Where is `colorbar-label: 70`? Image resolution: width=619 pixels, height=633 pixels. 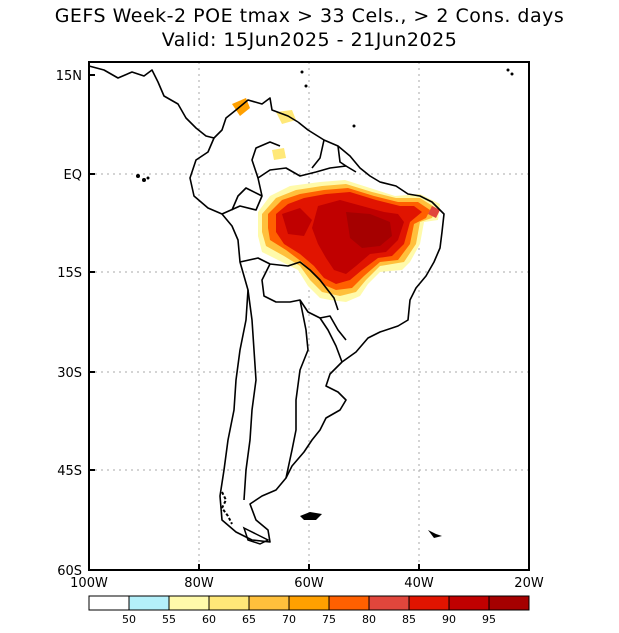
colorbar-label: 70 is located at coordinates (289, 619).